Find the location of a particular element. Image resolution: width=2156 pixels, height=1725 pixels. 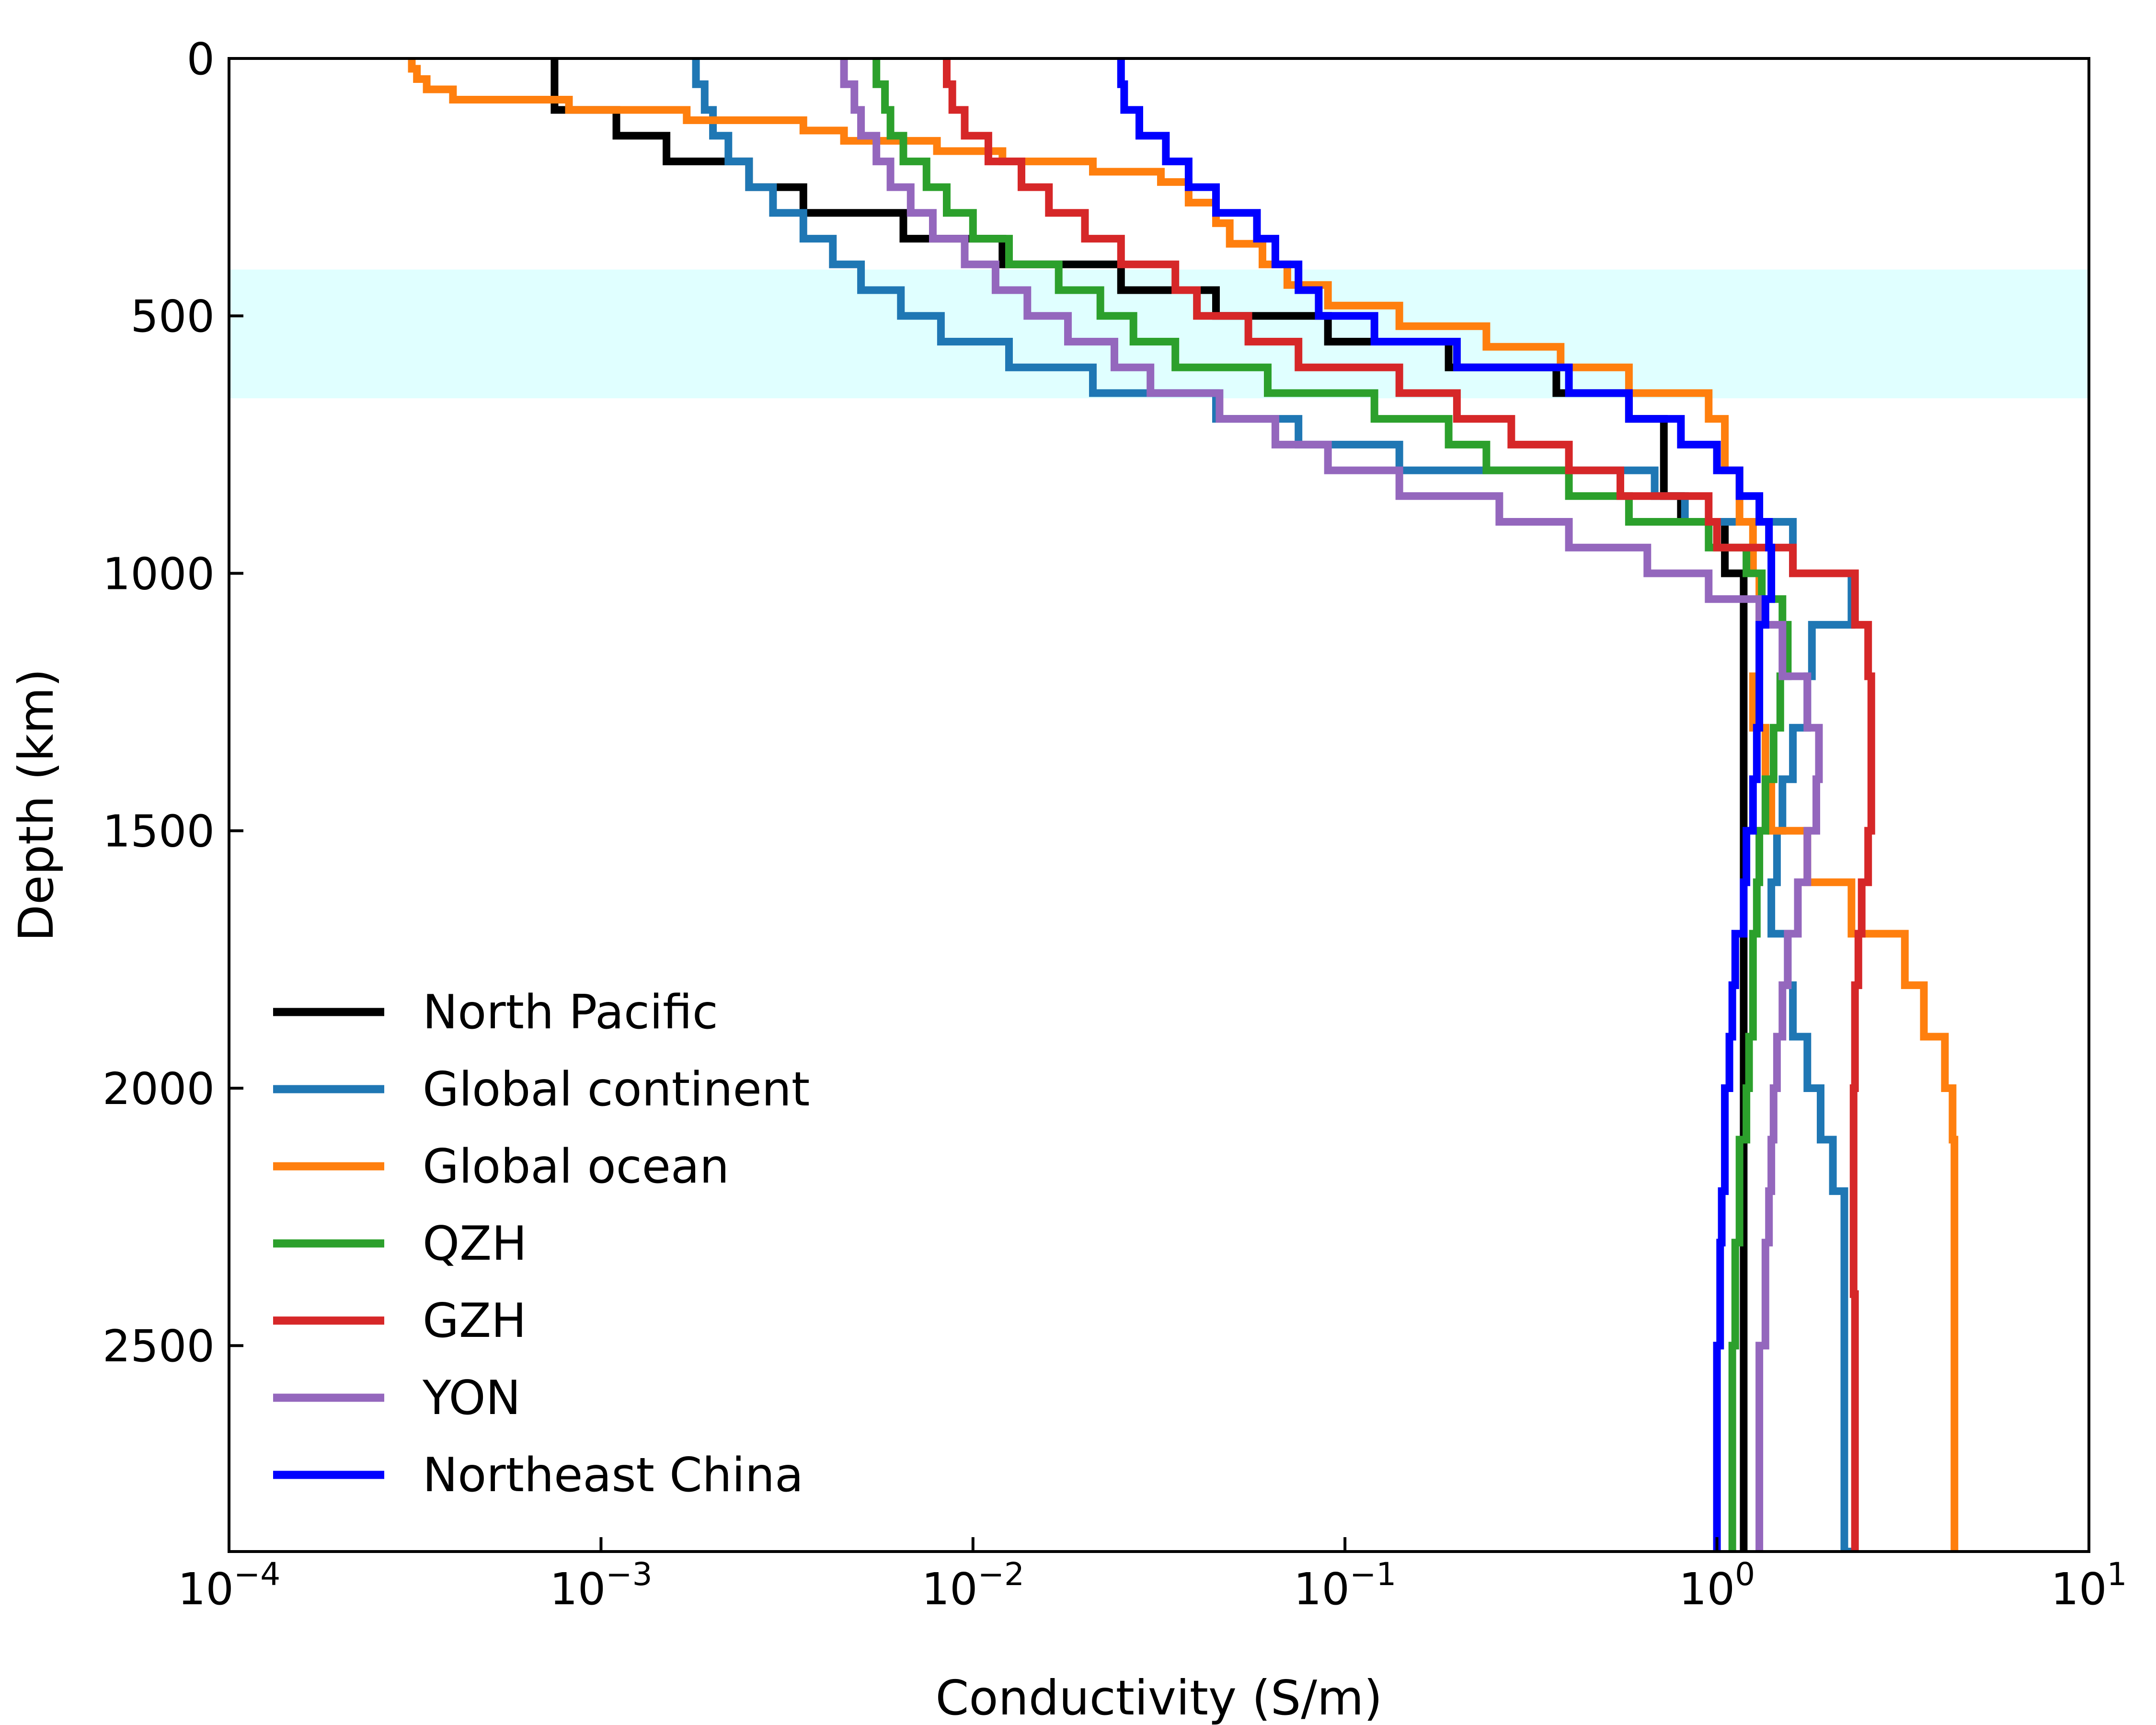

legend-label: Global continent is located at coordinates (616, 1089).